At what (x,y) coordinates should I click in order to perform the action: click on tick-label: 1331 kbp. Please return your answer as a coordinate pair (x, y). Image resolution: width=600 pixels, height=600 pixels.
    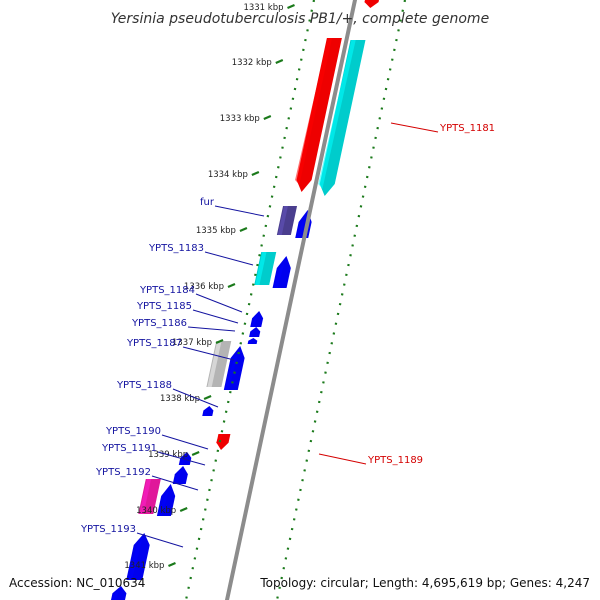
    Looking at the image, I should click on (263, 8).